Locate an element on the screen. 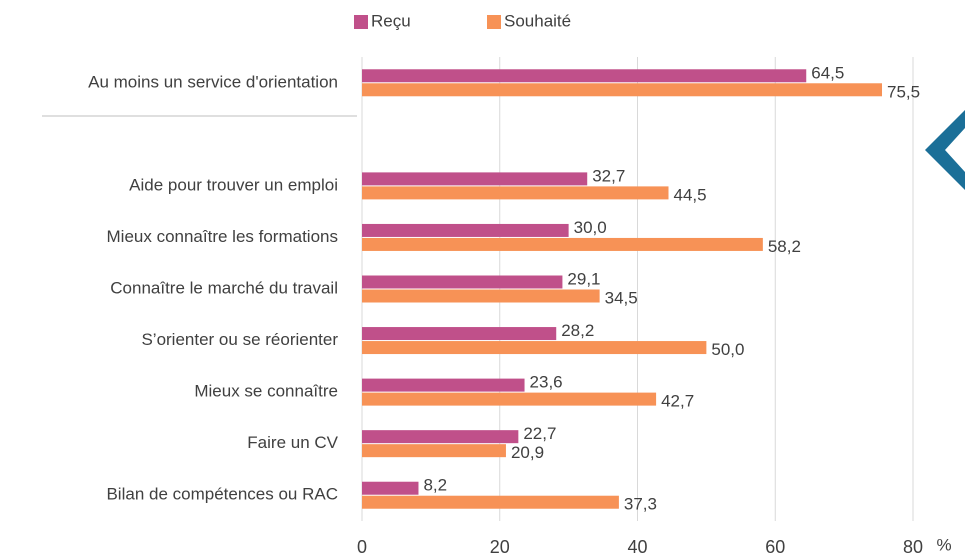  x-tick-label: 80 is located at coordinates (913, 547).